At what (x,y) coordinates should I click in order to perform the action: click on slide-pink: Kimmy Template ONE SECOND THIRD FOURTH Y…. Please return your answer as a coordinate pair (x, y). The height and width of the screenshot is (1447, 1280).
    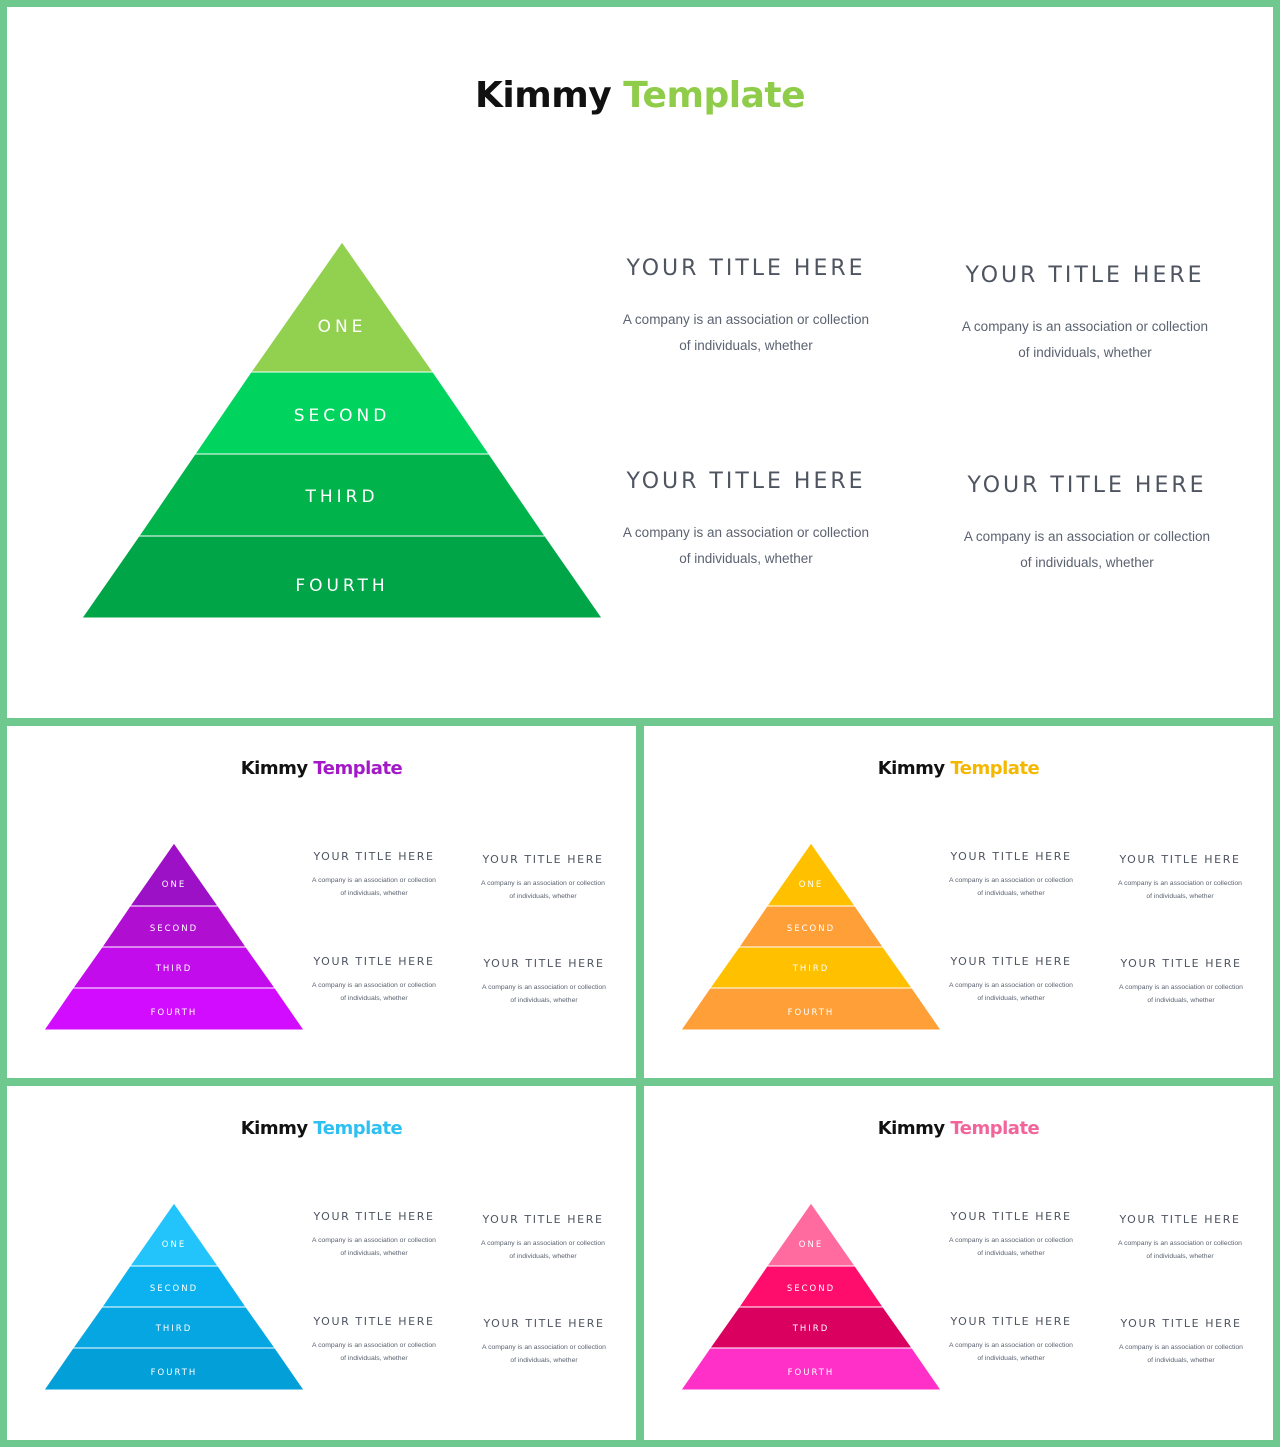
    Looking at the image, I should click on (958, 1263).